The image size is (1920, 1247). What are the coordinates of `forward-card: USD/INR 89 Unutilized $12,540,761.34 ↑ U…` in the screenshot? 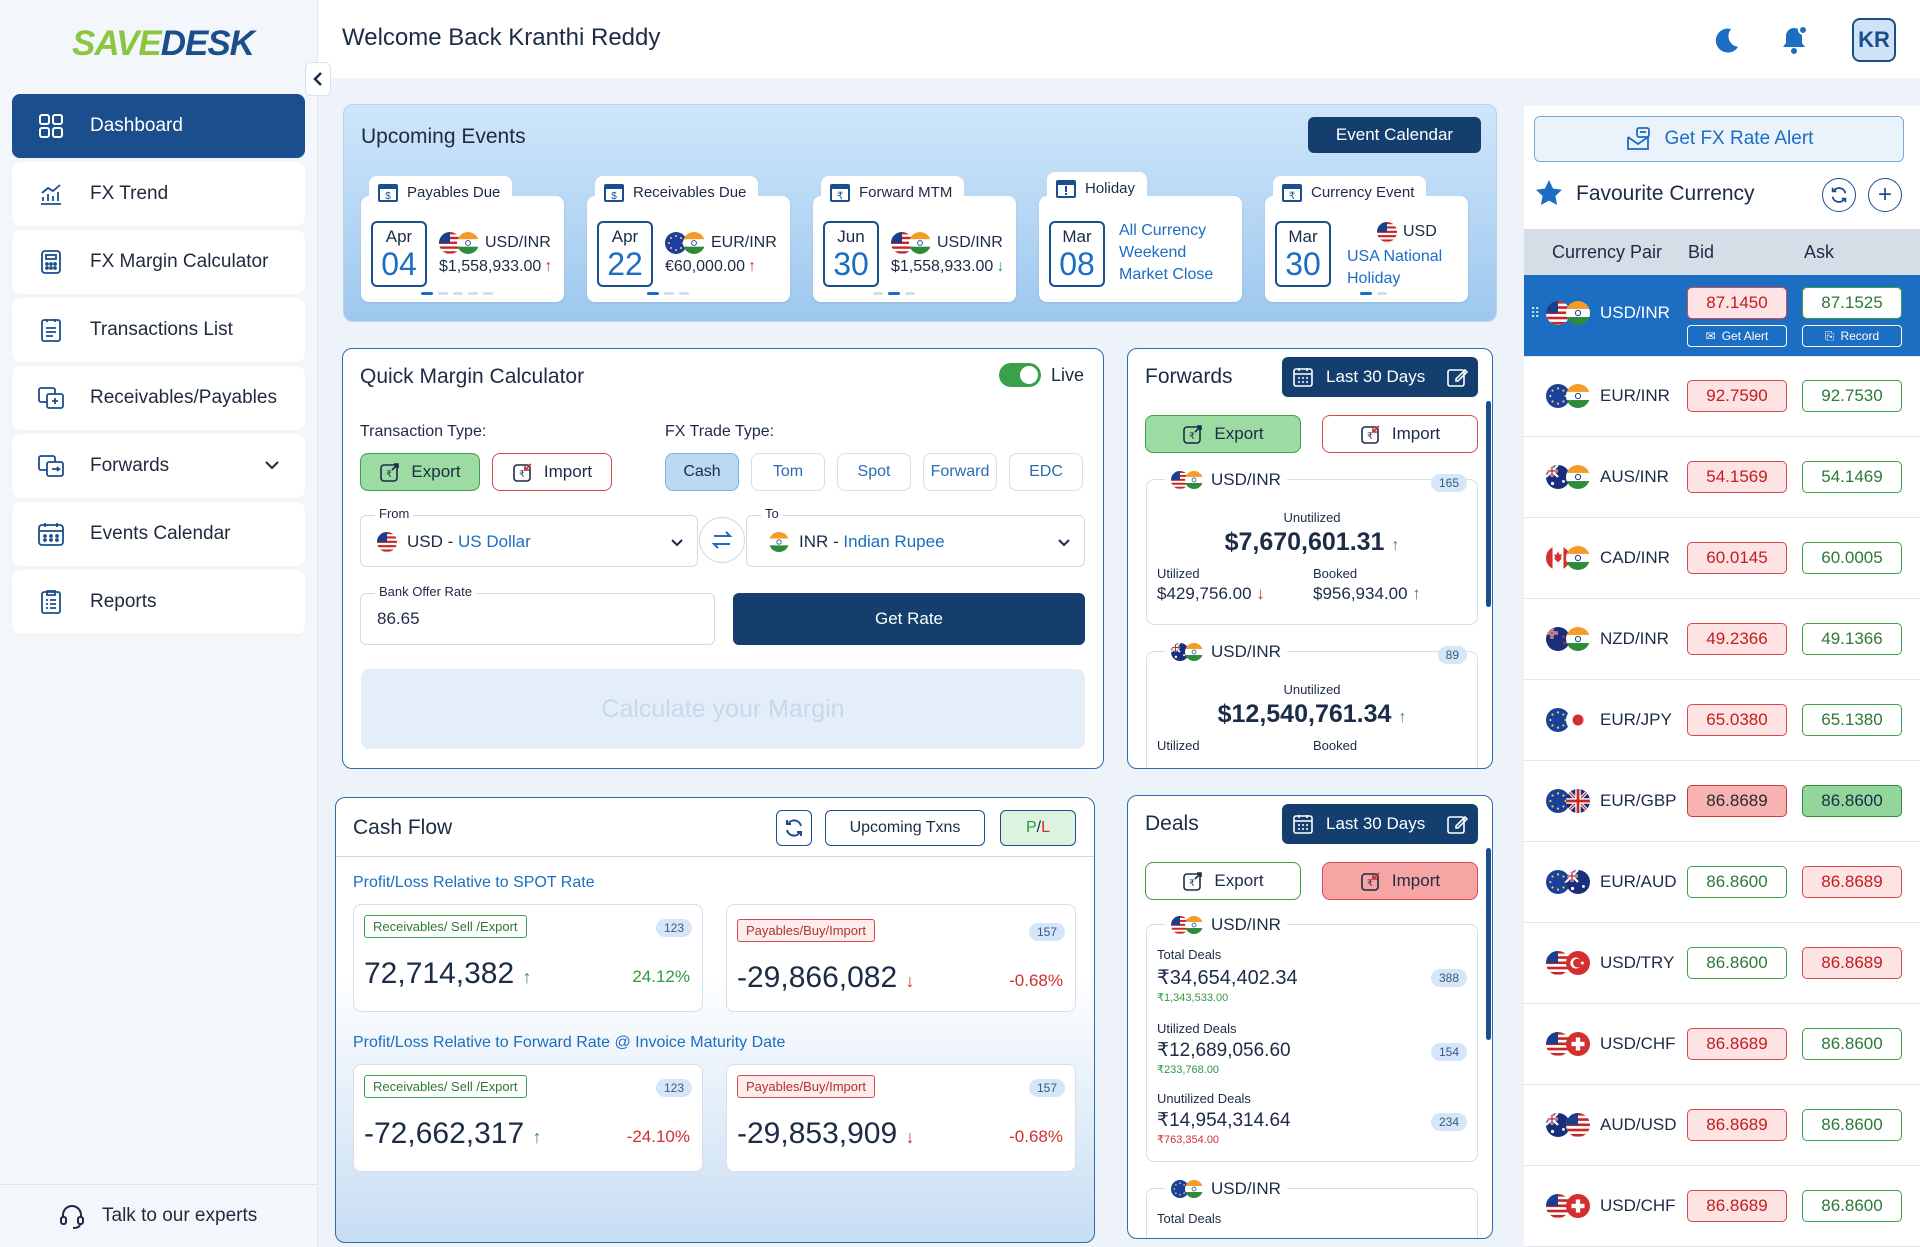 It's located at (1312, 705).